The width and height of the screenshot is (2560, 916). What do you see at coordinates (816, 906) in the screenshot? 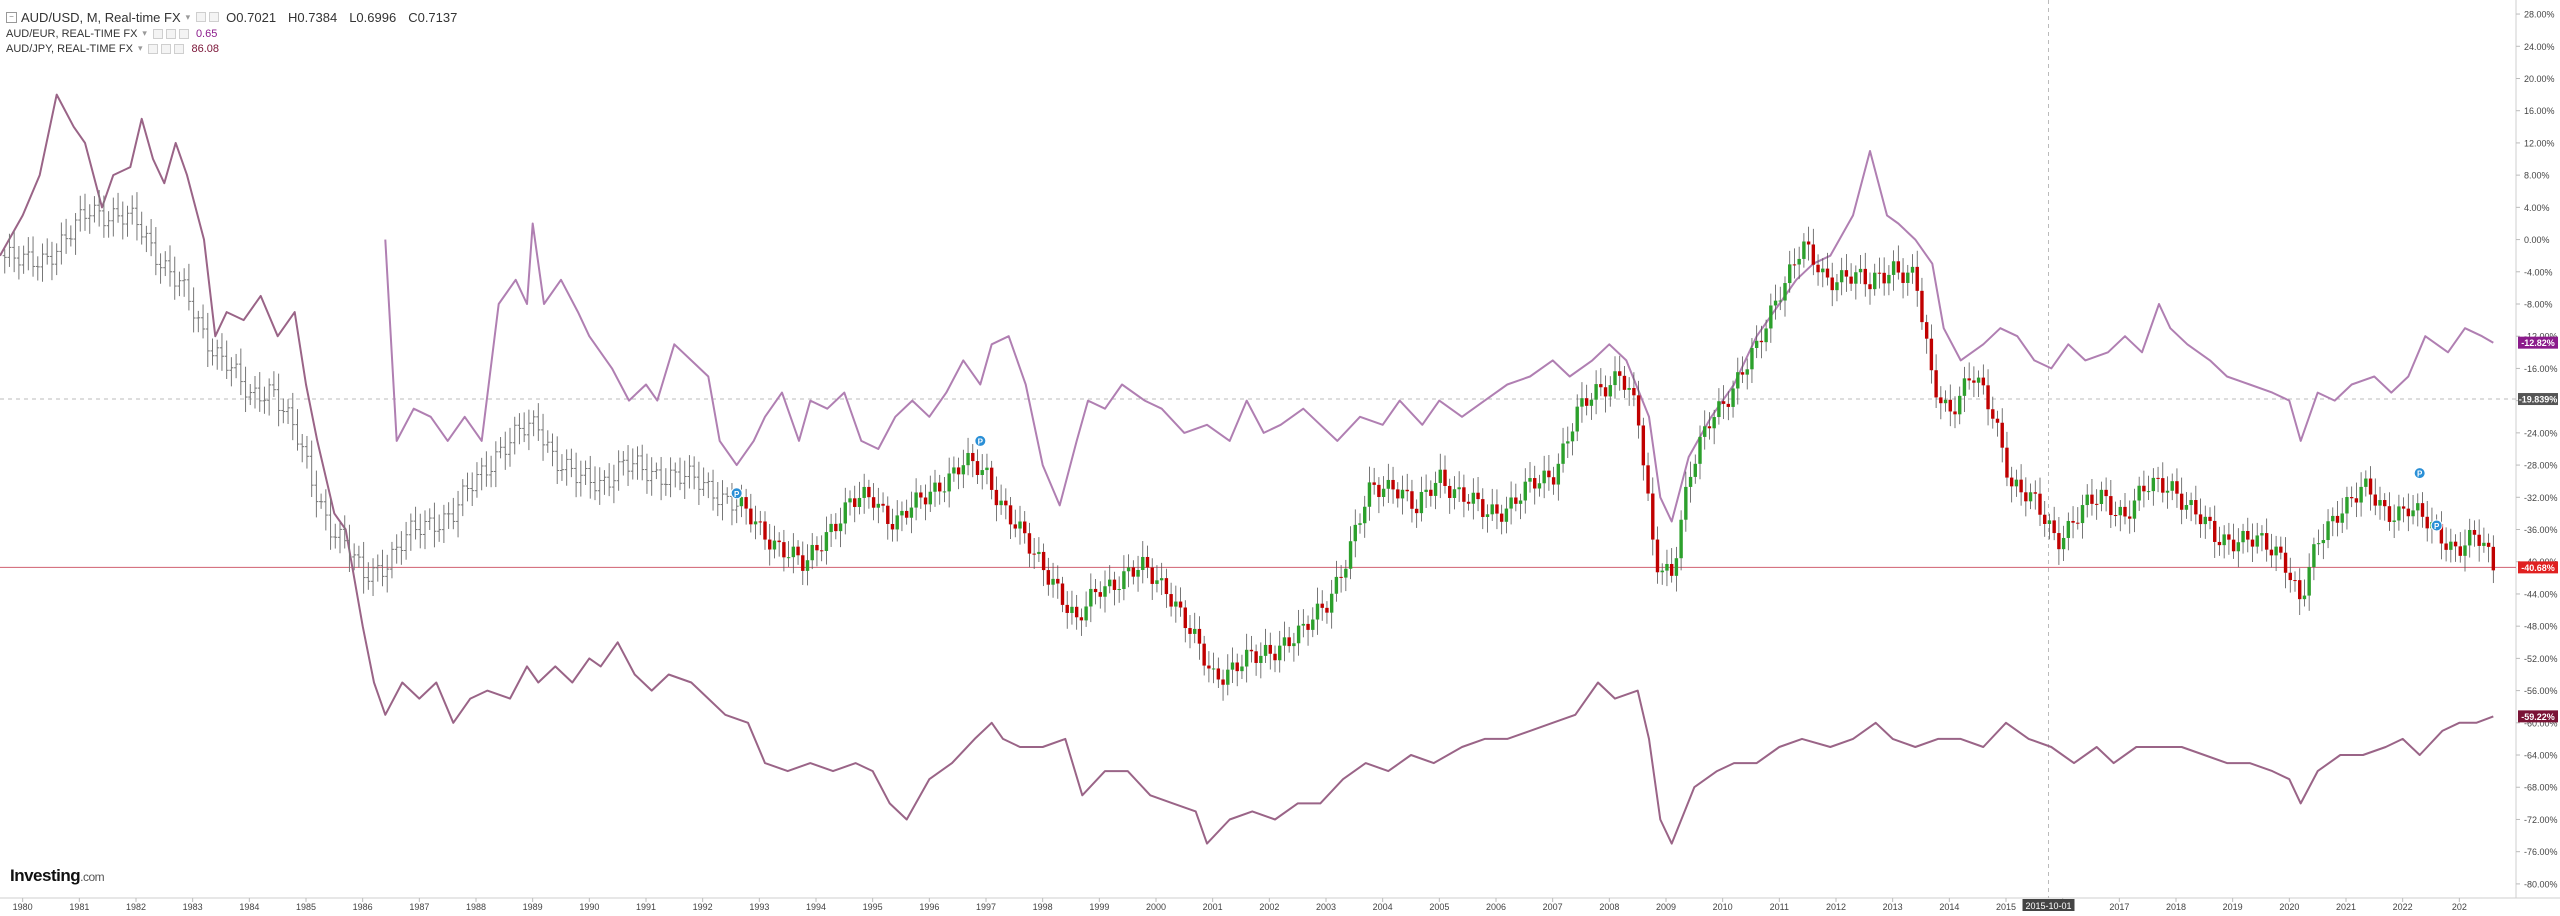
I see `x-tick-label: 1994` at bounding box center [816, 906].